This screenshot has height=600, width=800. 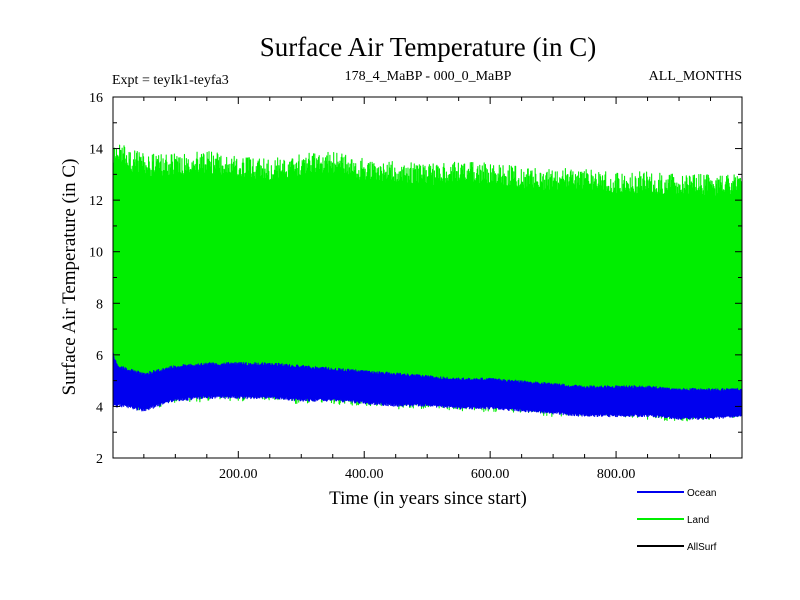 I want to click on y-tick-label: 4, so click(x=99, y=407).